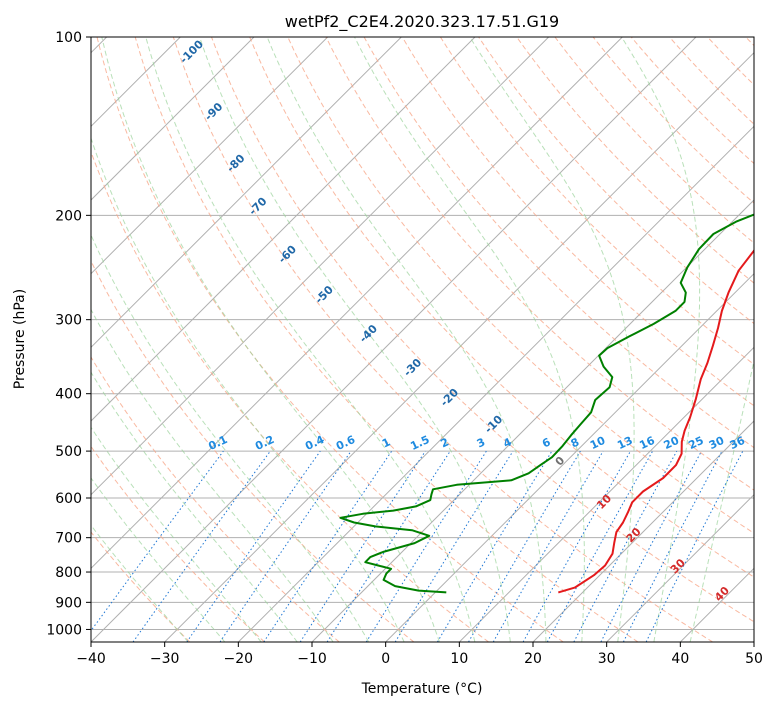 This screenshot has width=775, height=708. Describe the element at coordinates (68, 539) in the screenshot. I see `y-tick-label: 700` at that location.